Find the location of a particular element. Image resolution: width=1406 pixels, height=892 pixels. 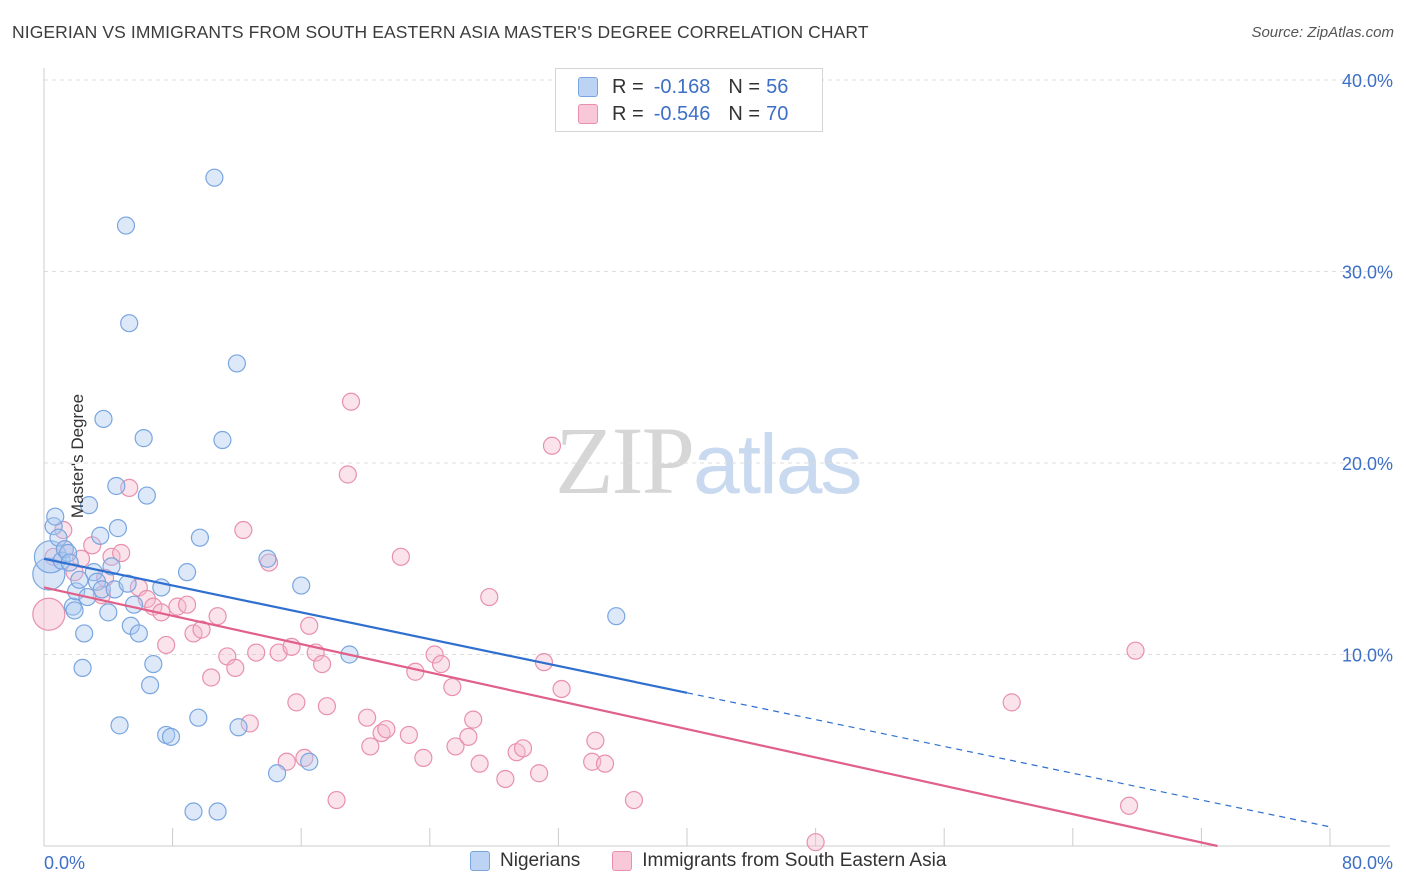

legend-swatch-blue is located at coordinates (588, 87).